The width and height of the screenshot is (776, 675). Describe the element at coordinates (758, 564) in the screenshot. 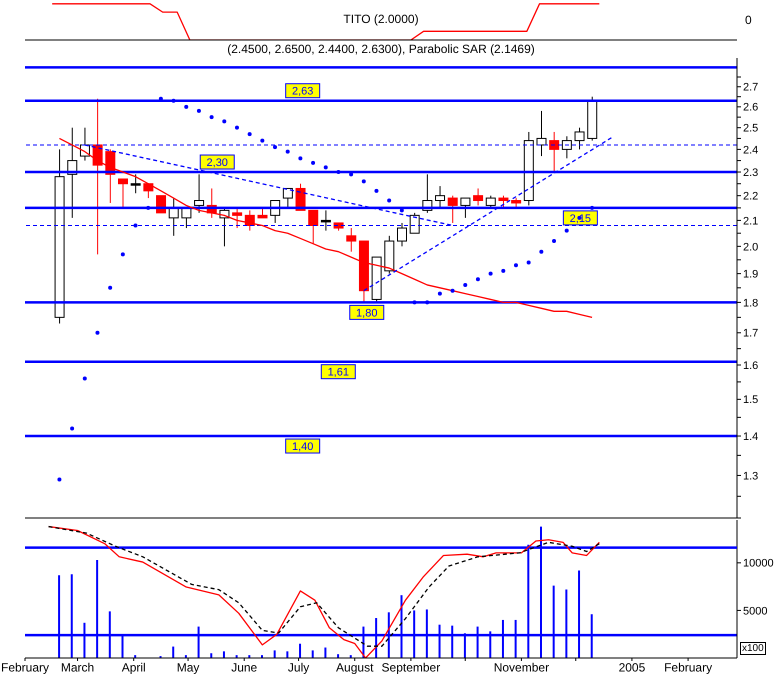

I see `y-tick-label: 10000` at that location.